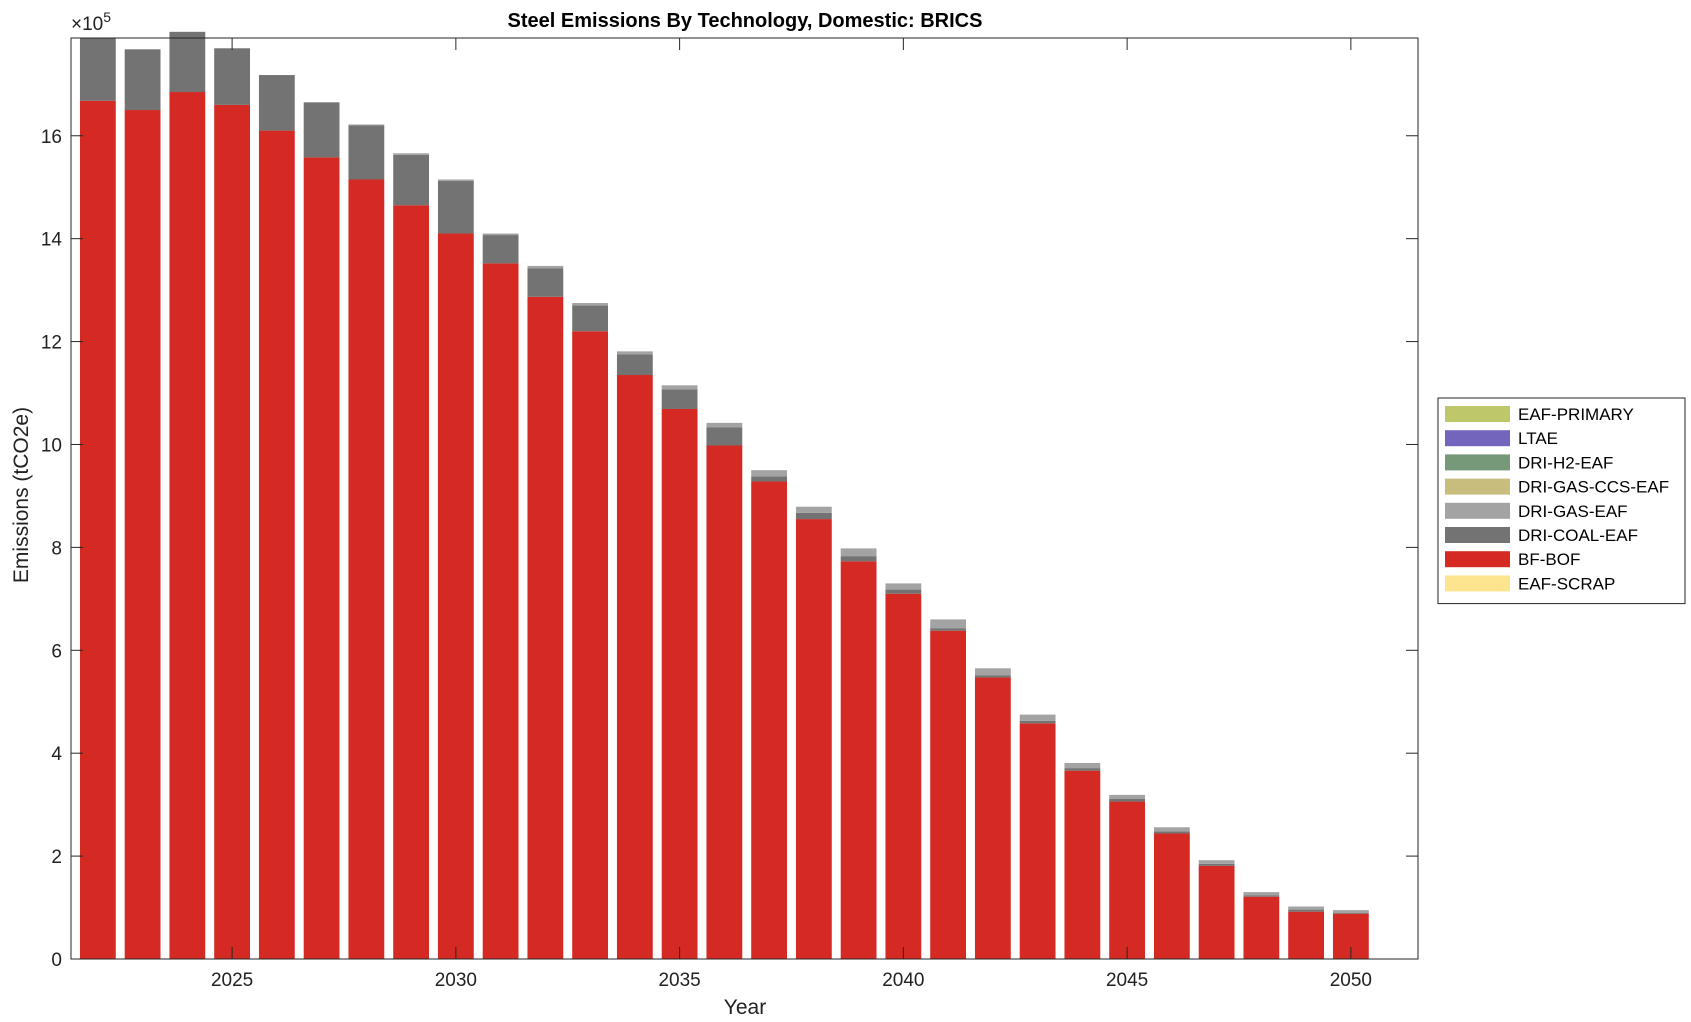  Describe the element at coordinates (1082, 864) in the screenshot. I see `bar-segment-bf-bof-2044` at that location.